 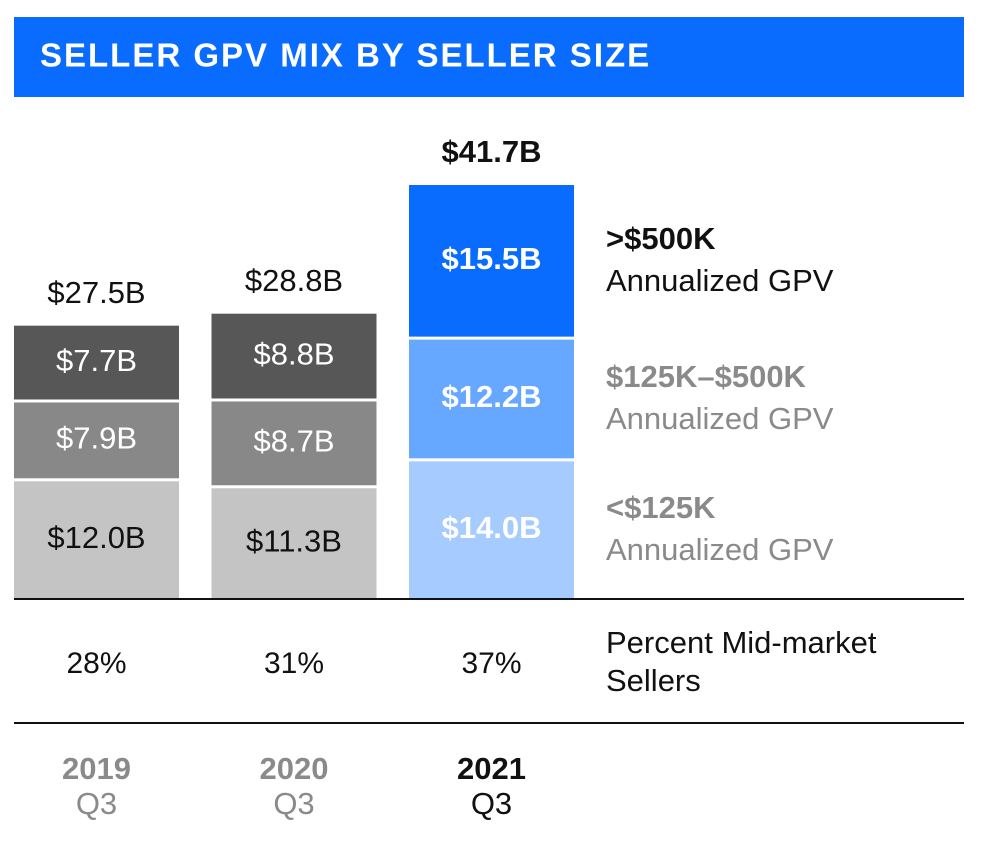 I want to click on legend-name: >$500K, so click(x=661, y=238).